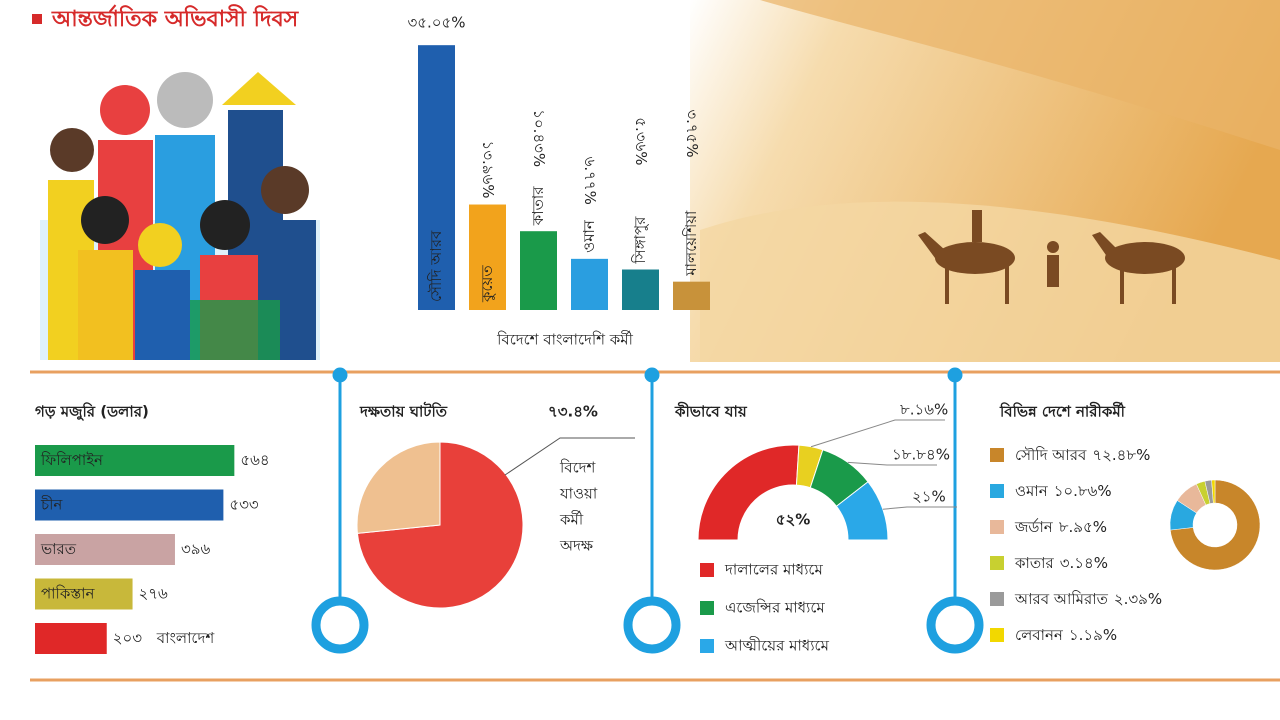 The height and width of the screenshot is (720, 1280). What do you see at coordinates (195, 549) in the screenshot?
I see `value-label: ৩৯৬` at bounding box center [195, 549].